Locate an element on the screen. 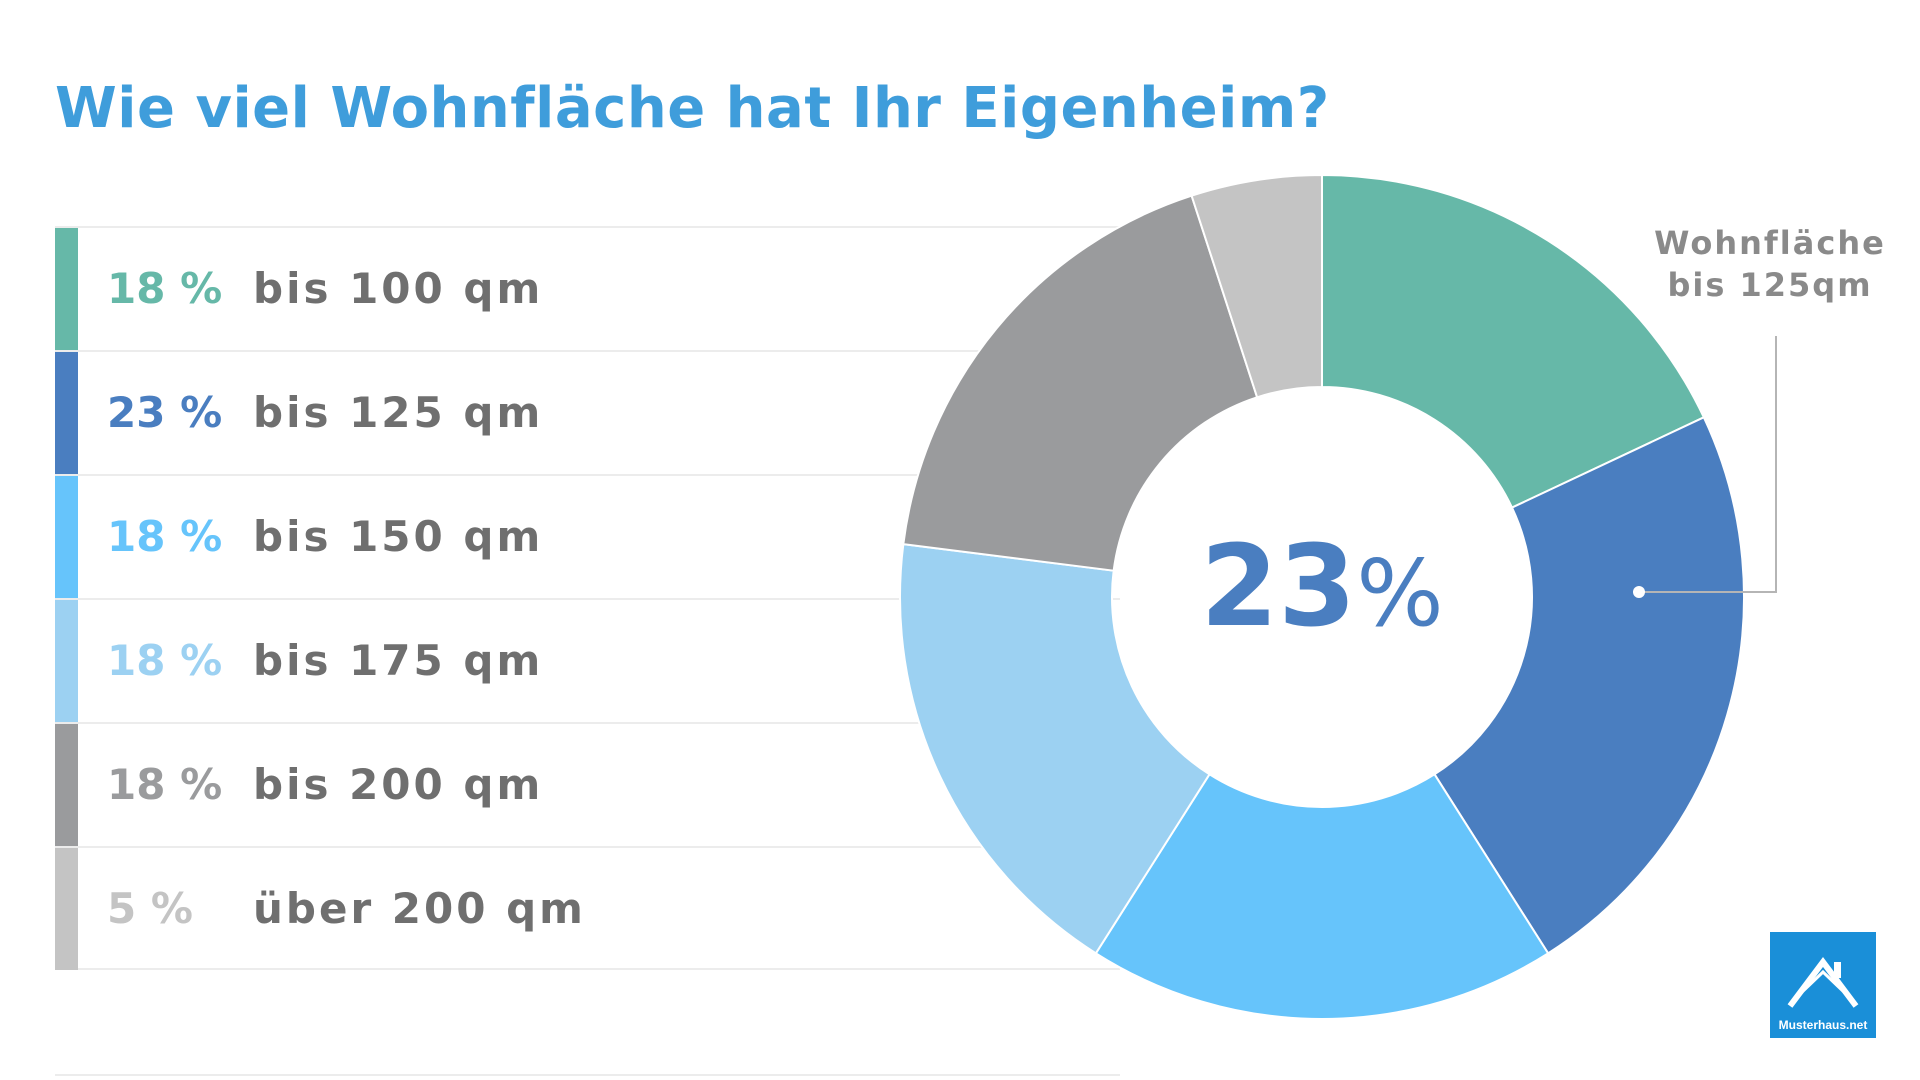 The width and height of the screenshot is (1920, 1080). callout-label: Wohnfläche bis 125qm is located at coordinates (1770, 264).